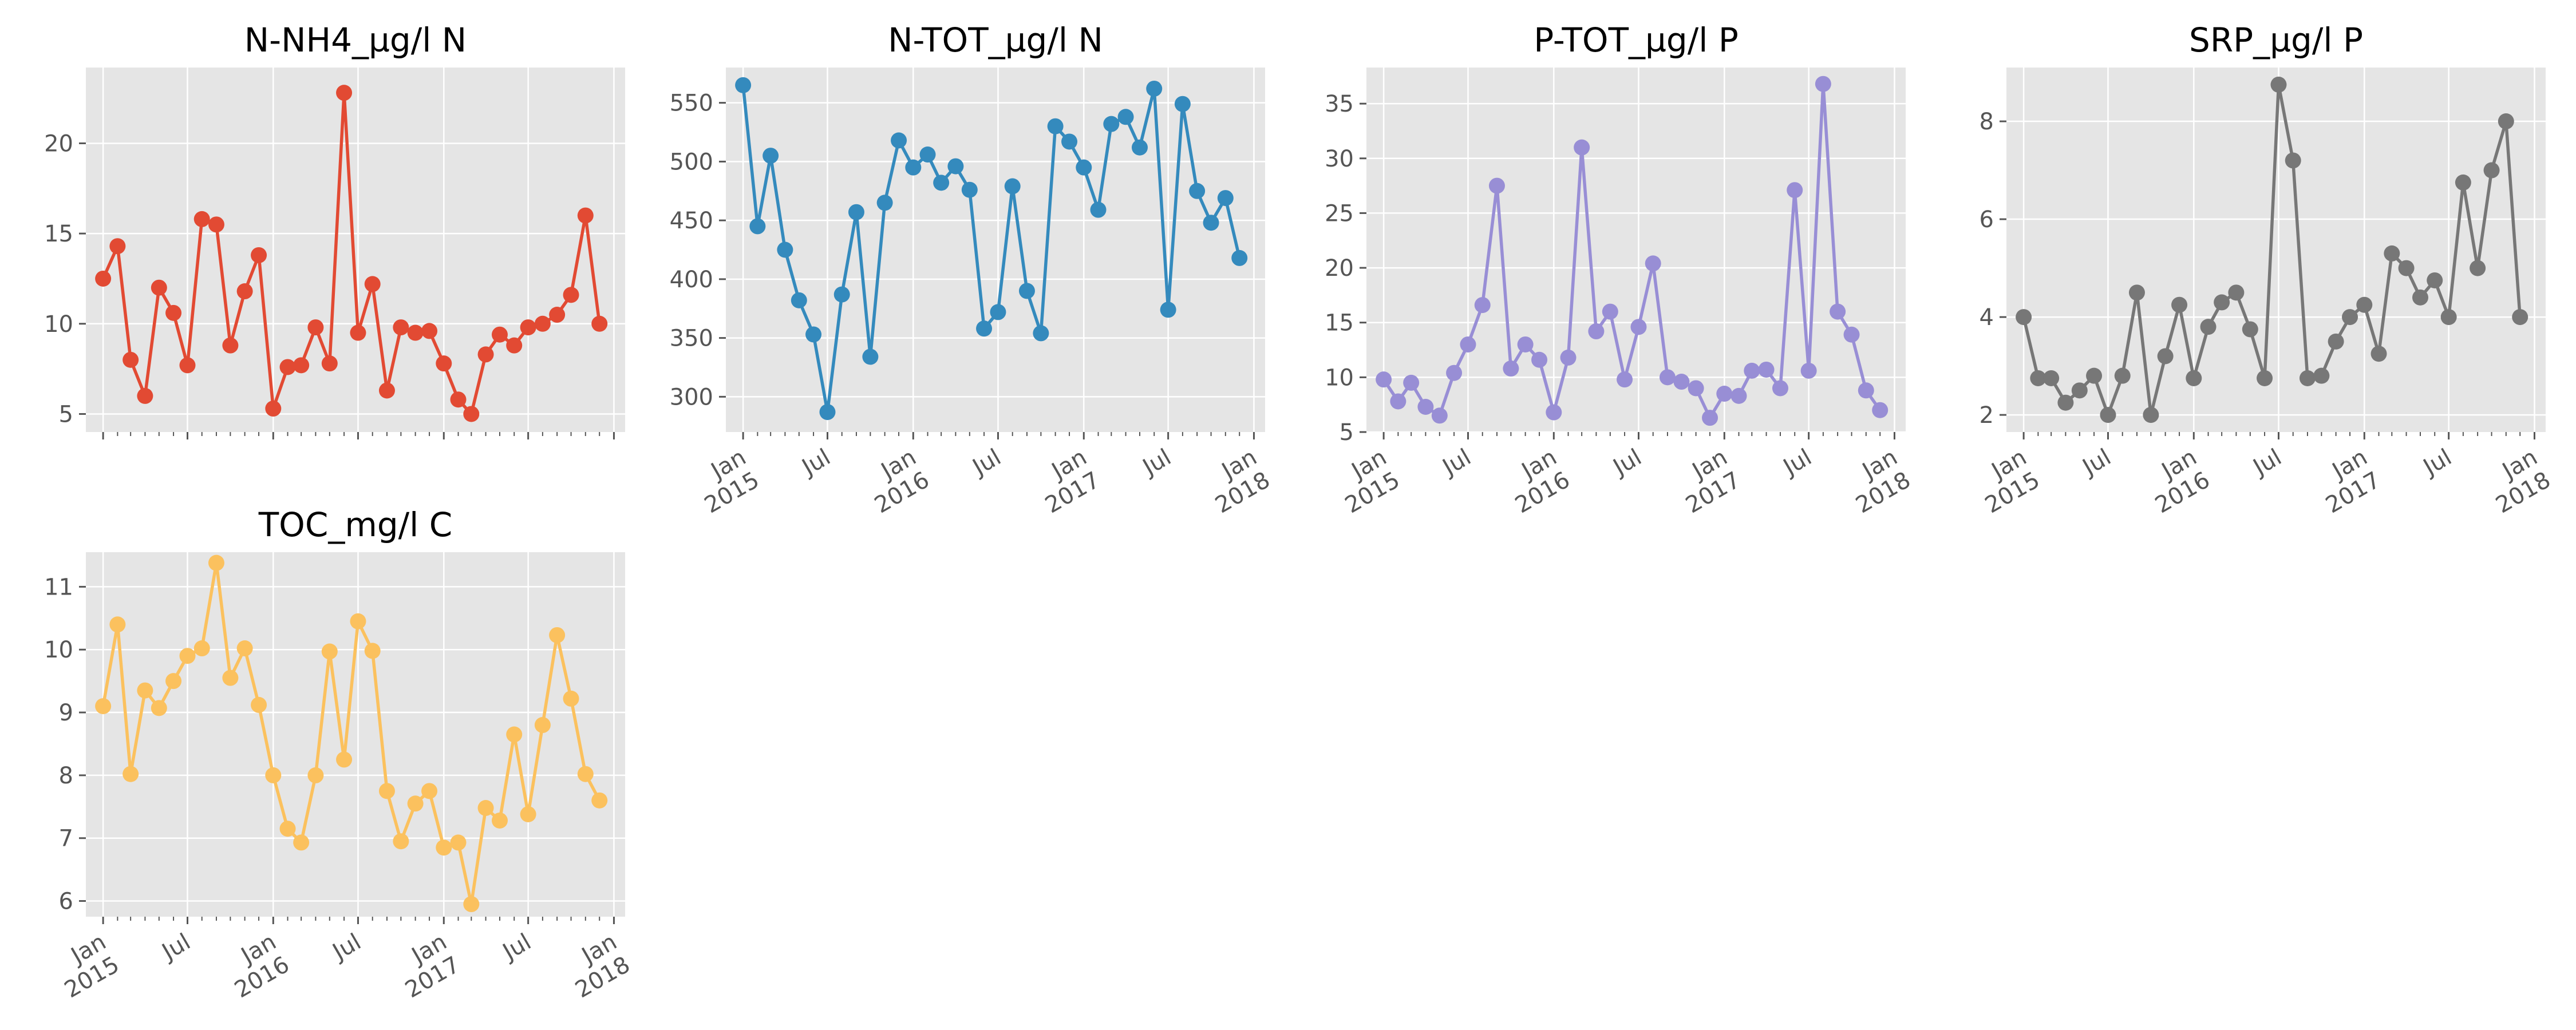  What do you see at coordinates (2005, 481) in the screenshot?
I see `x-tick-label: Jan2015` at bounding box center [2005, 481].